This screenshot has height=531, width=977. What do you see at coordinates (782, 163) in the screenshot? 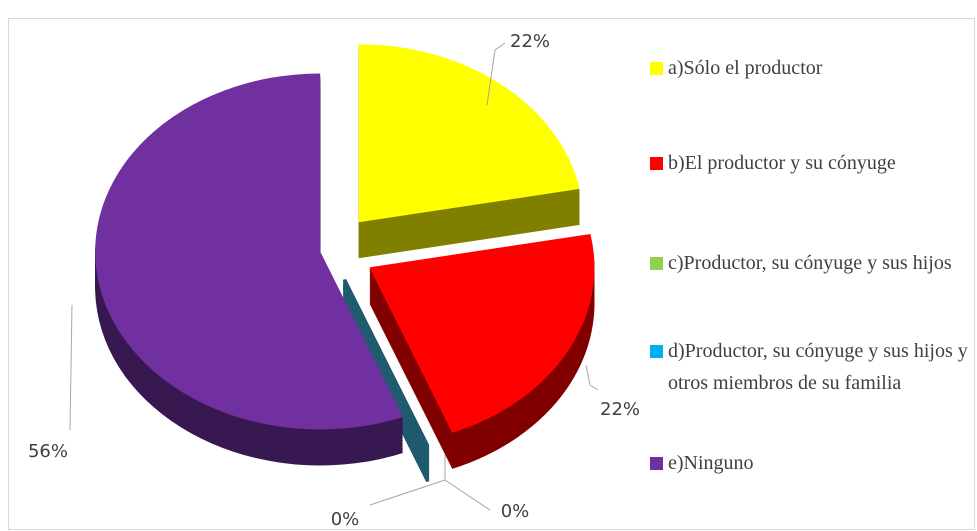
I see `legend-label: b)El productor y su cónyuge` at bounding box center [782, 163].